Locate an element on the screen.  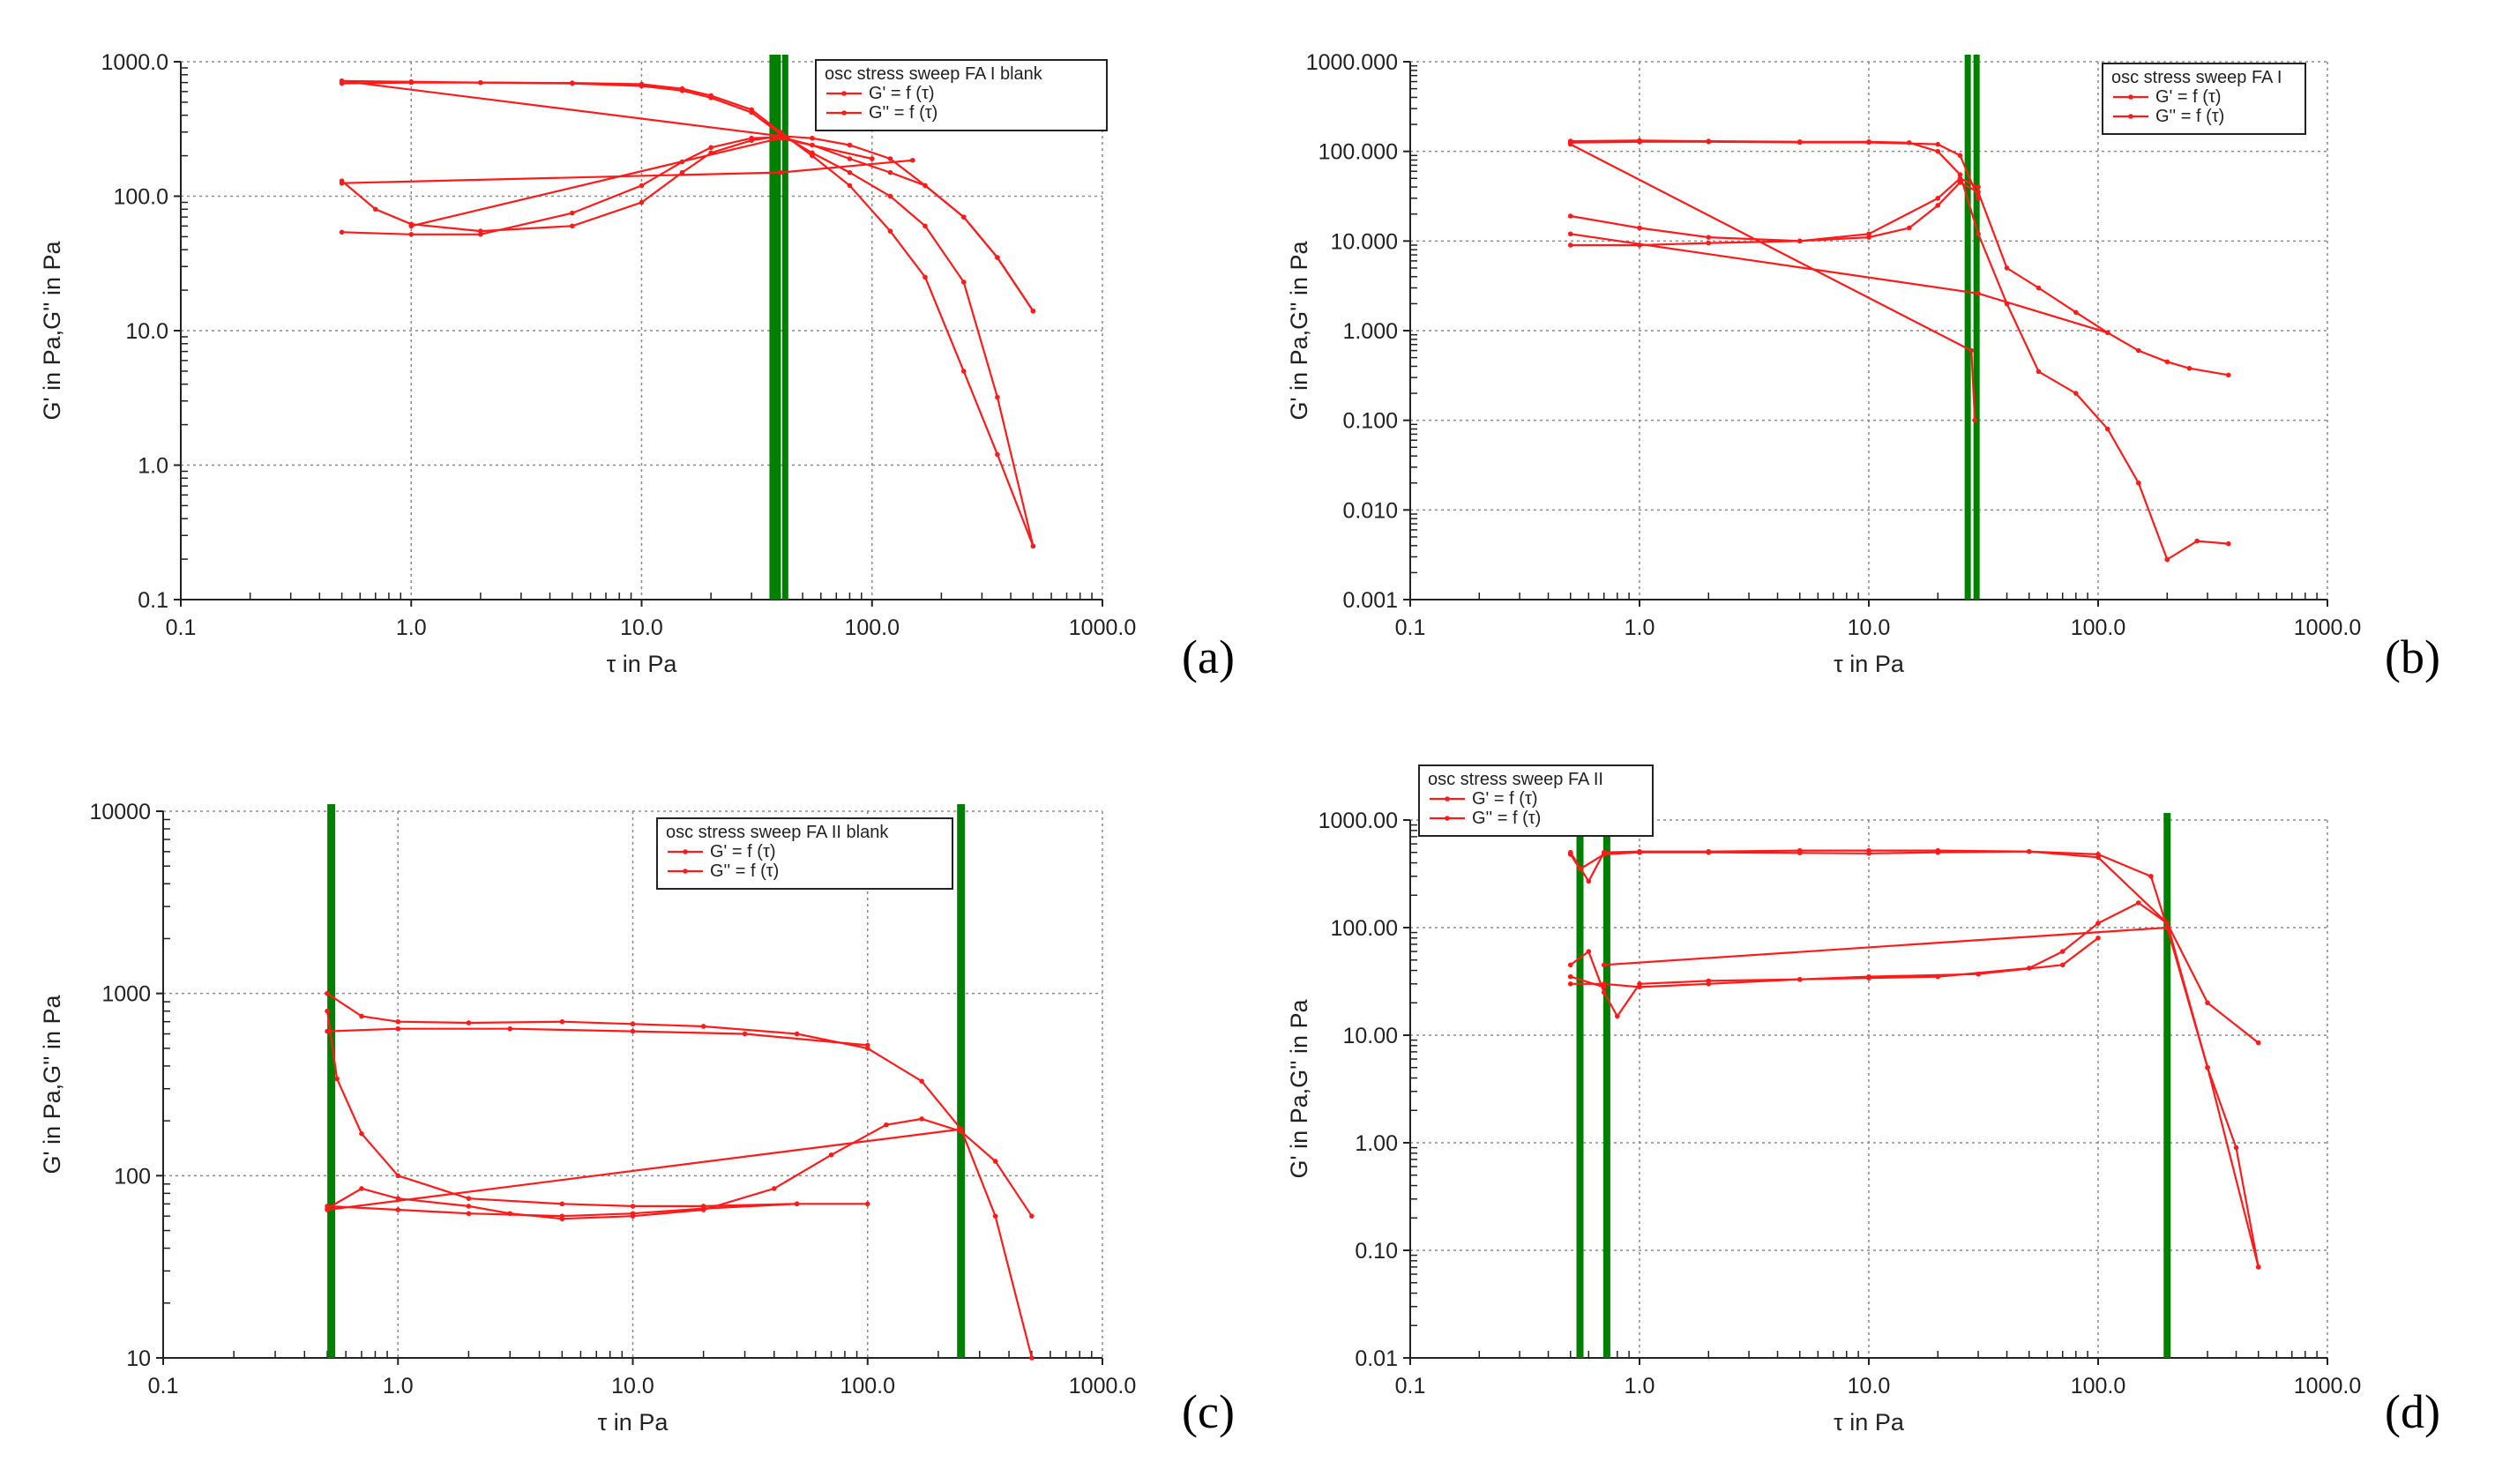
x-tick-label: 100.0 is located at coordinates (872, 628).